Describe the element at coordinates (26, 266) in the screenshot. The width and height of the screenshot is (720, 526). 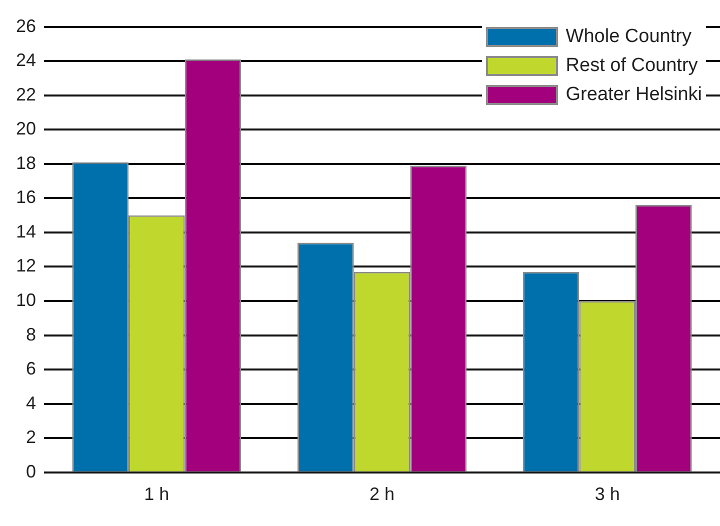
I see `y-tick-label: 12` at that location.